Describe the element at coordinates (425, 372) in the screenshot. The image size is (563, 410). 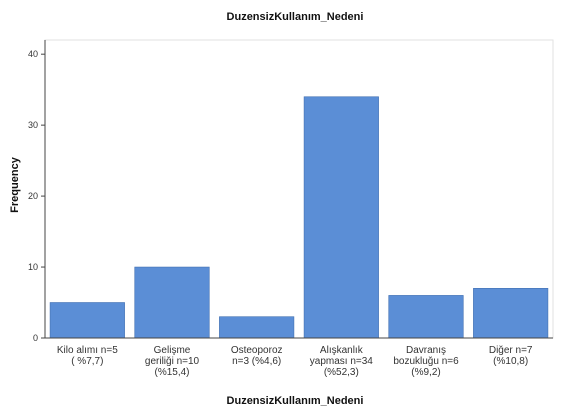
I see `x-category-label-line: (%9,2)` at that location.